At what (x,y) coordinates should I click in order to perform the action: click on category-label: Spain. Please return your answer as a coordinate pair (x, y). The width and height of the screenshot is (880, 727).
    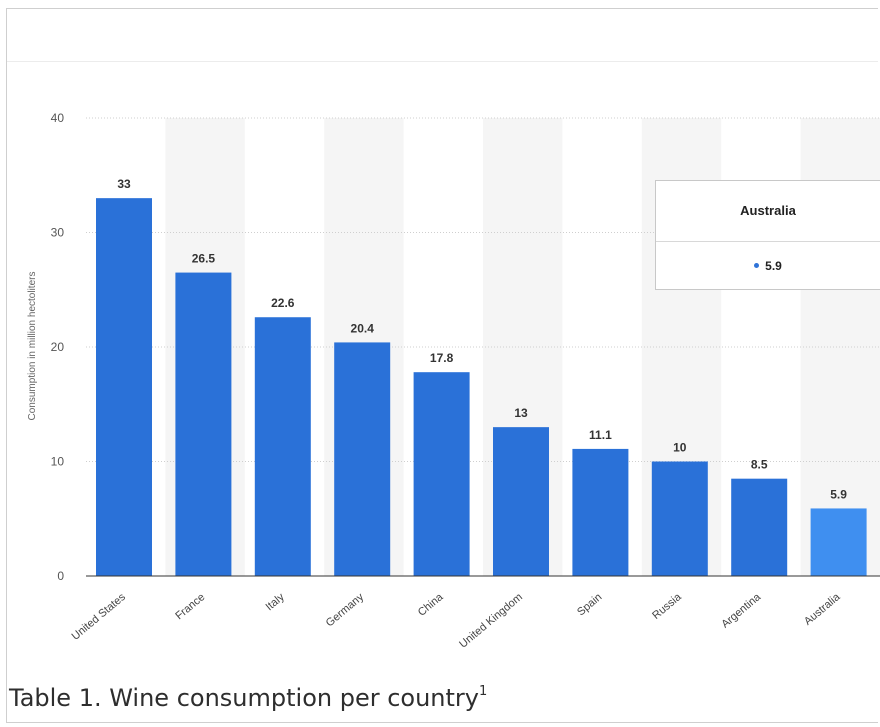
    Looking at the image, I should click on (589, 604).